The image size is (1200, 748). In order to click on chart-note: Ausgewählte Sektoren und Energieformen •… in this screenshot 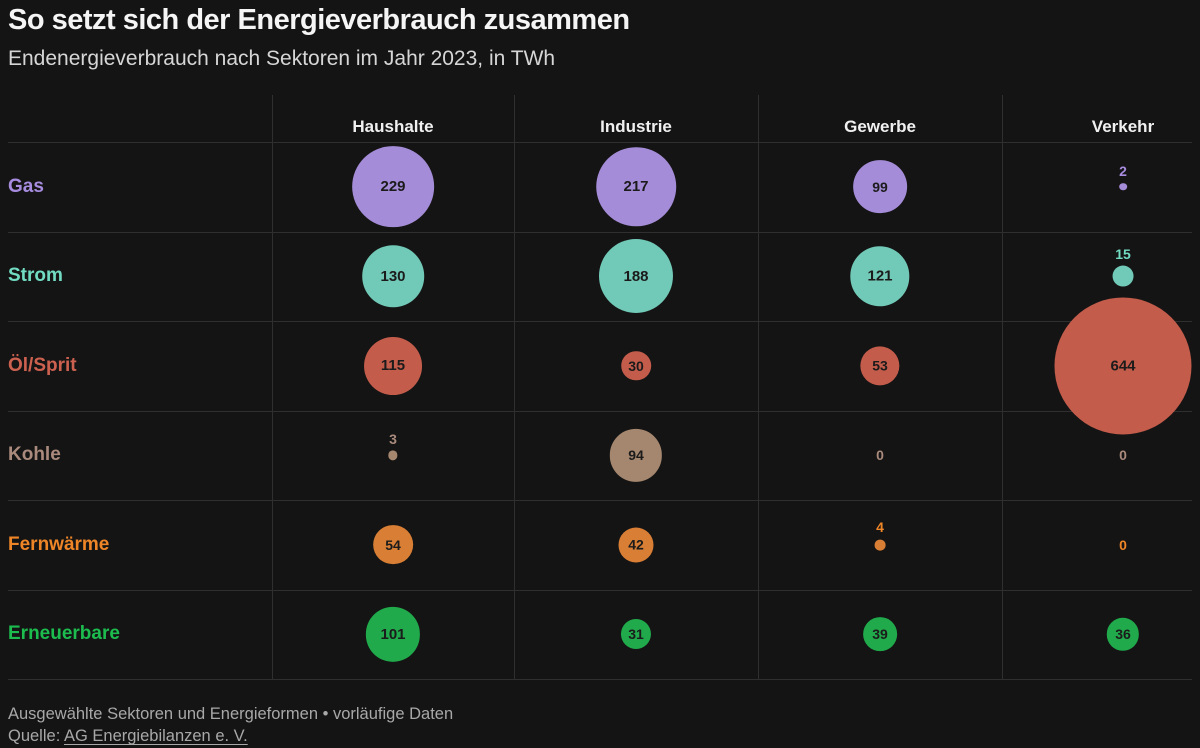, I will do `click(231, 714)`.